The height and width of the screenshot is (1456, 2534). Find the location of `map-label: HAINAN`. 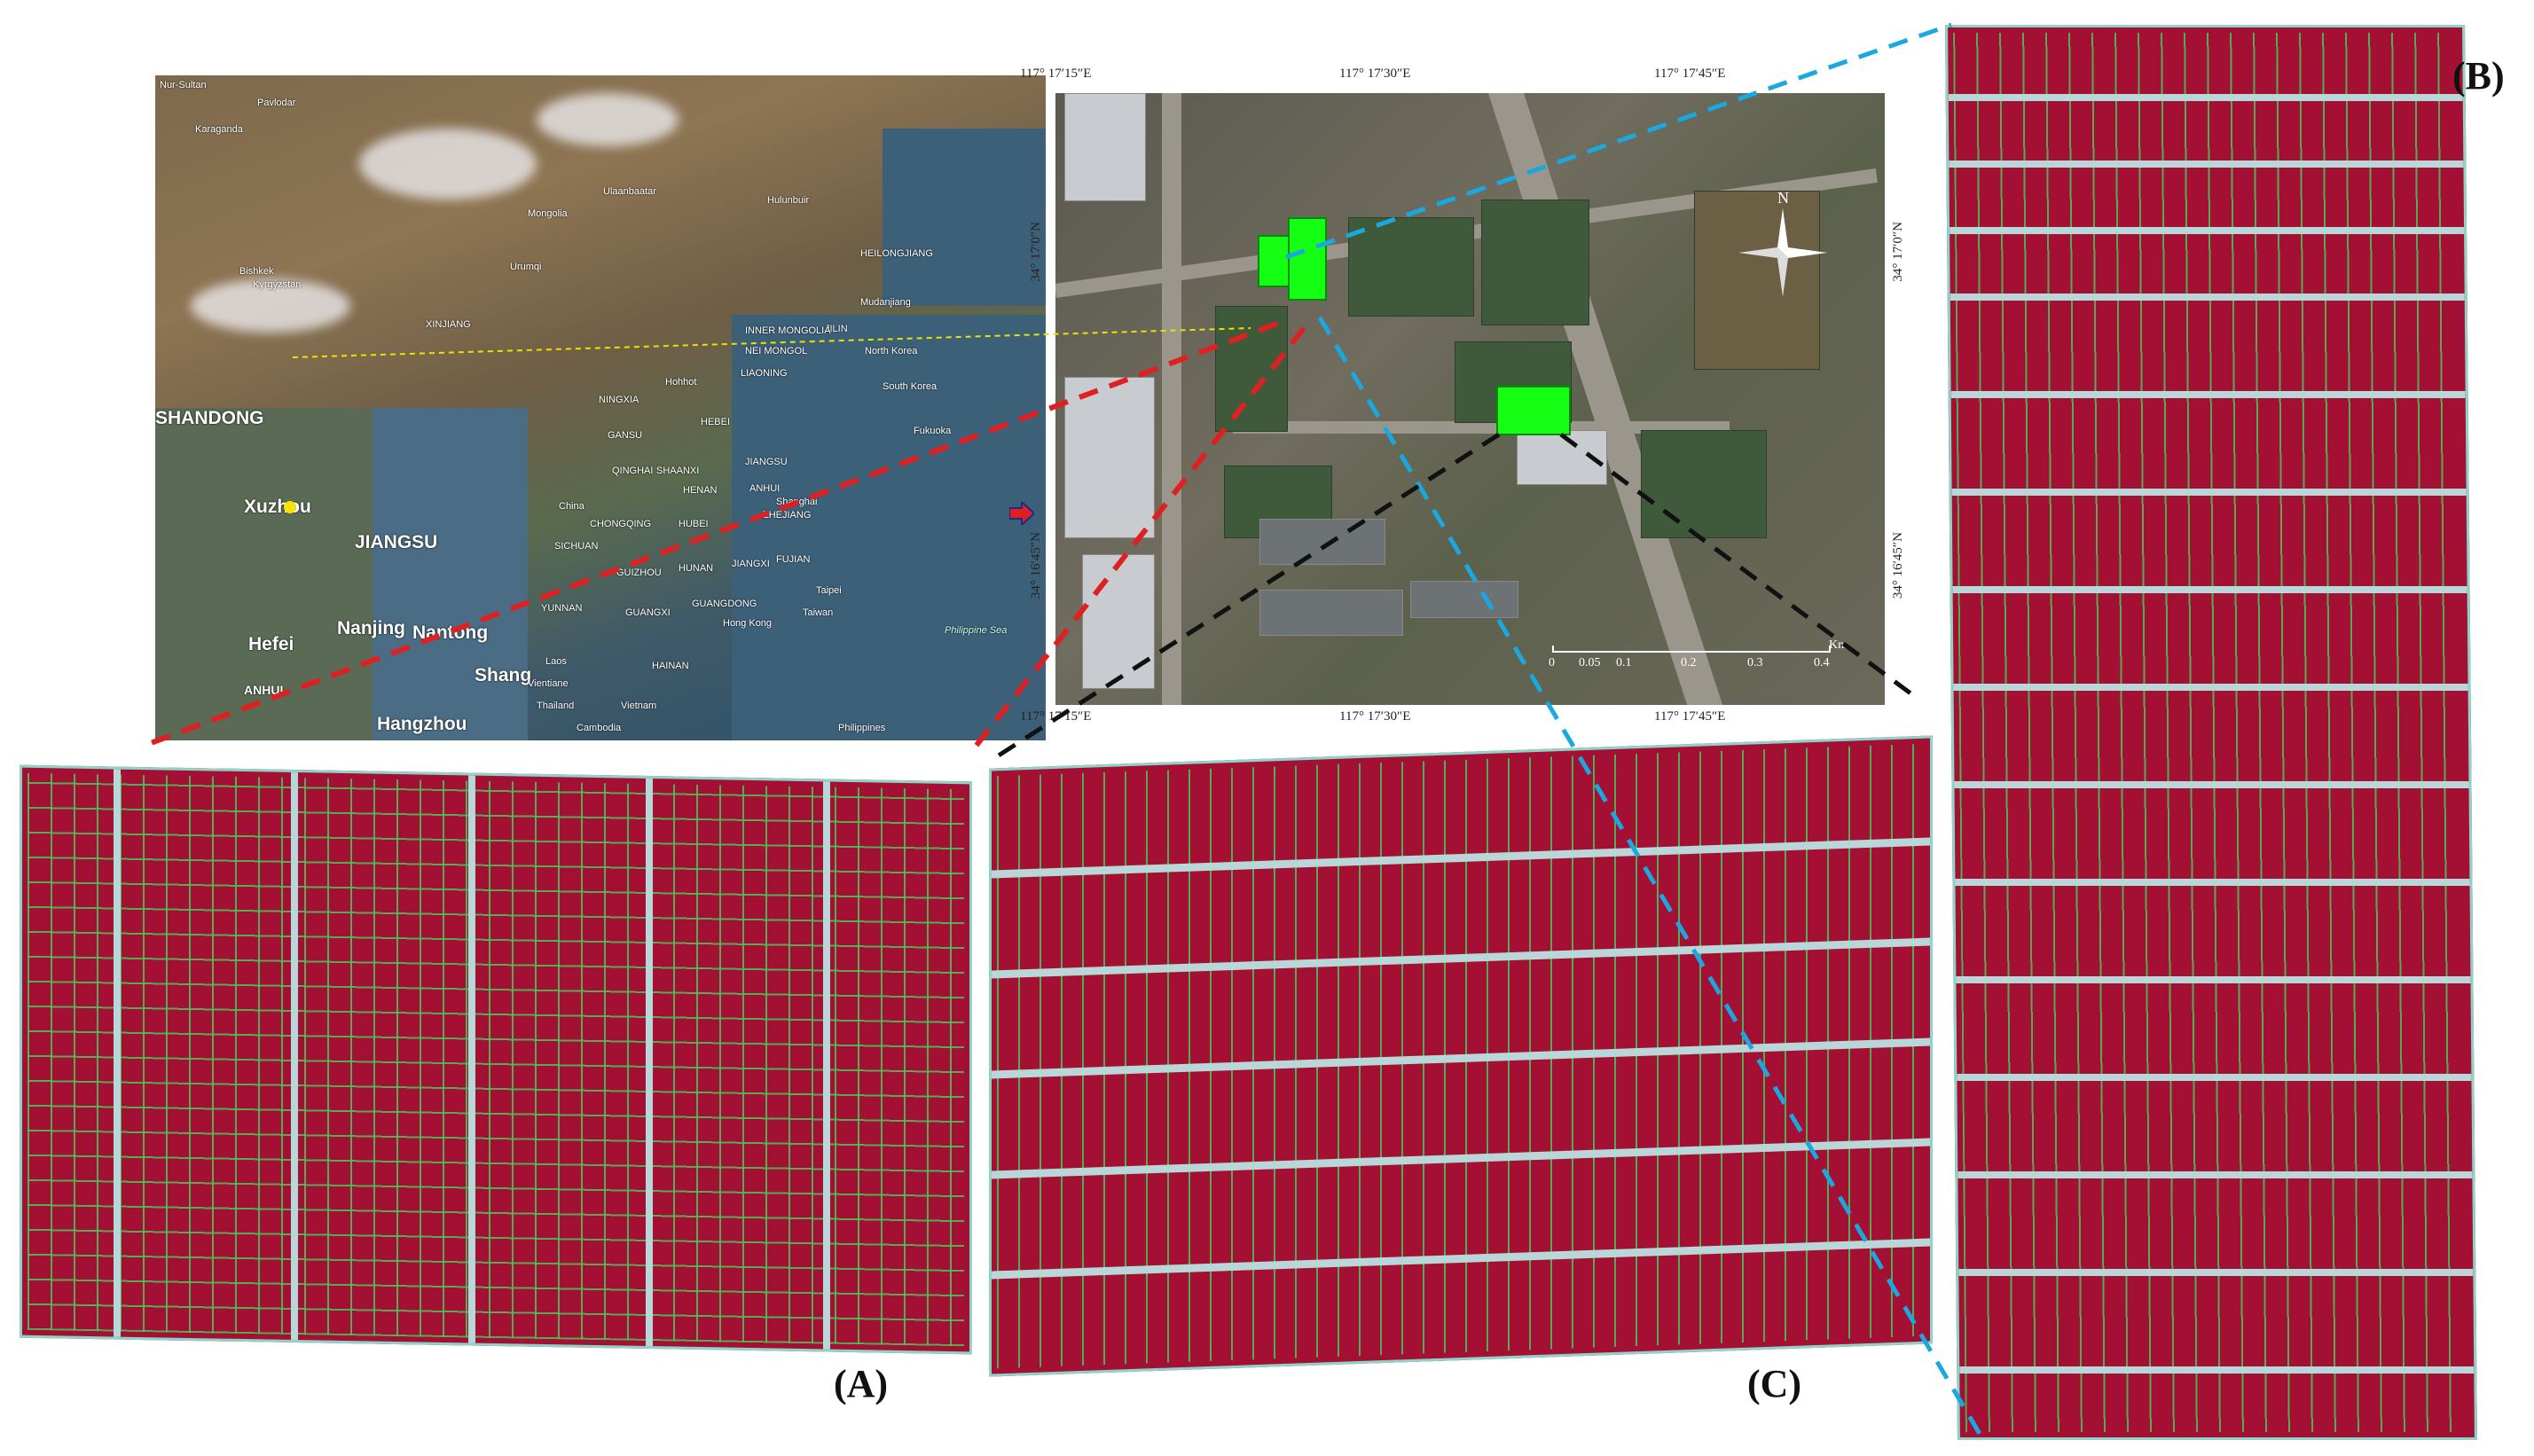

map-label: HAINAN is located at coordinates (670, 666).